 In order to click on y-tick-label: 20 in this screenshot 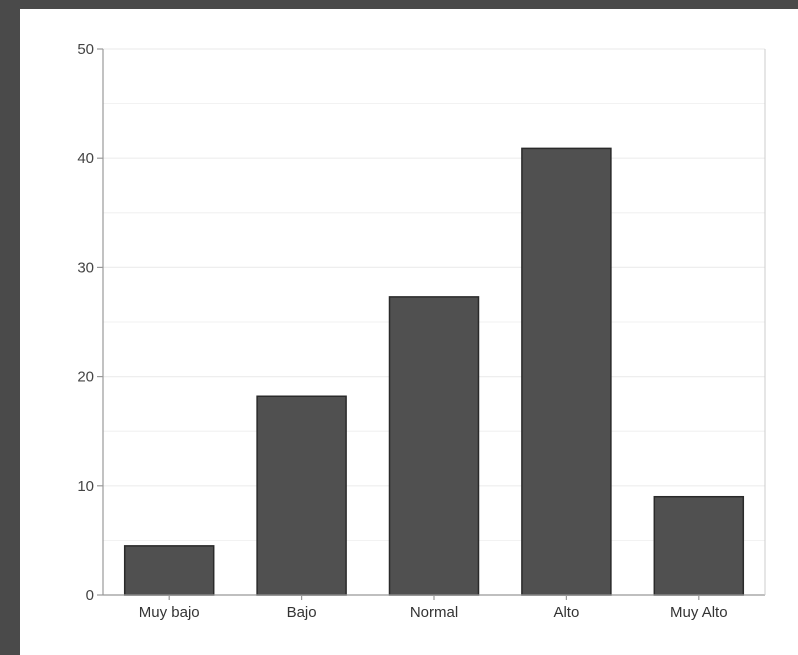, I will do `click(85, 377)`.